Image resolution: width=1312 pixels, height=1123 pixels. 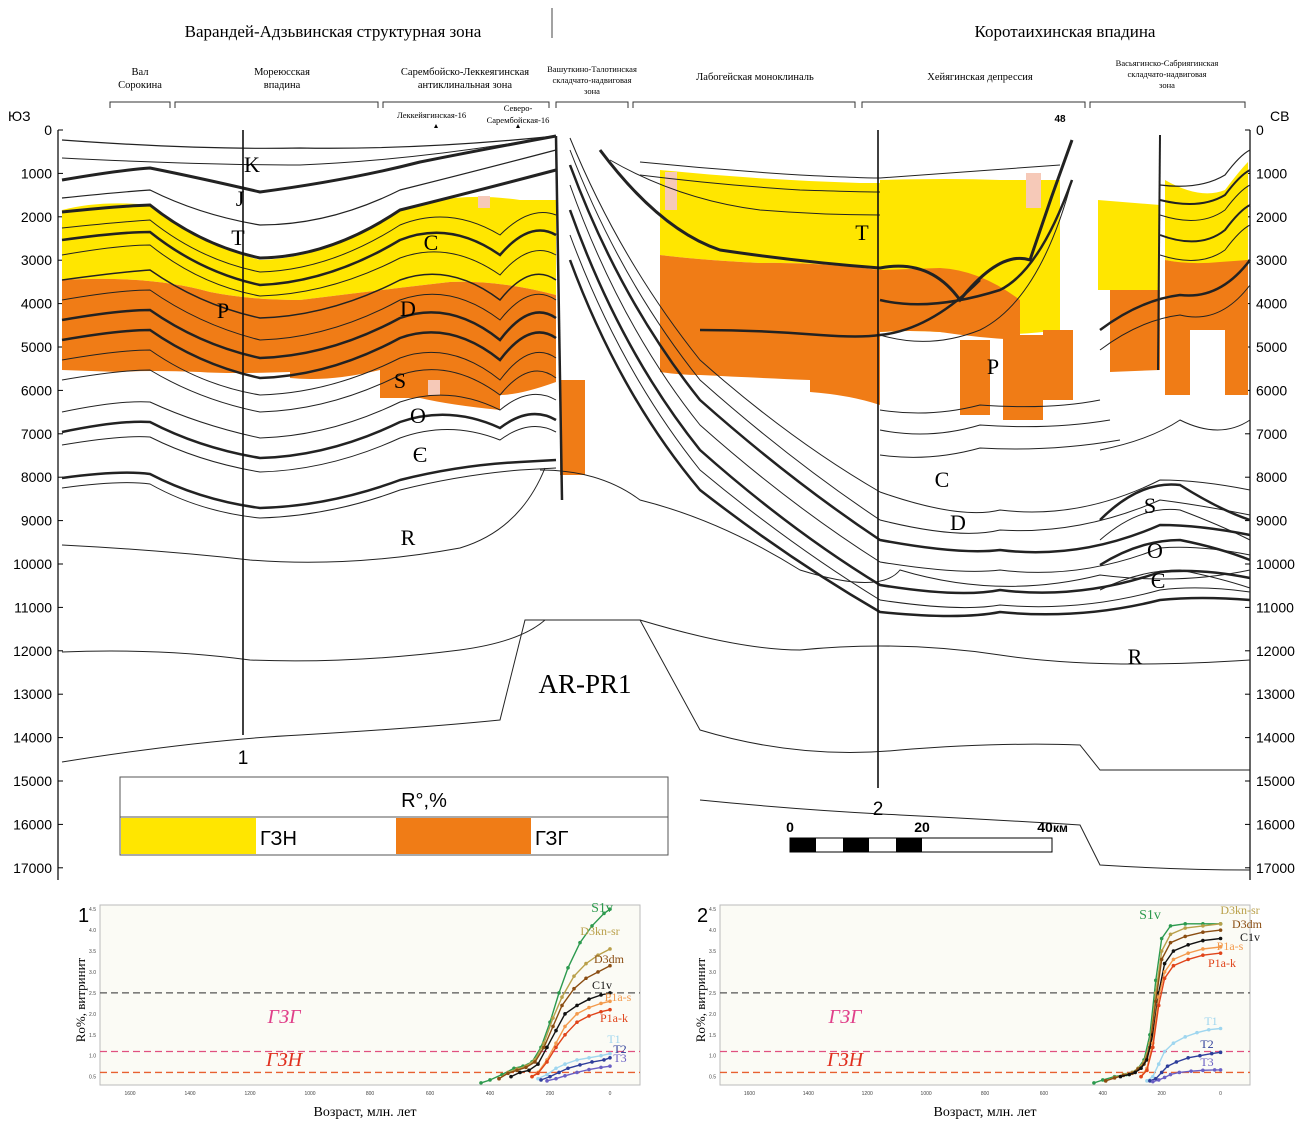 I want to click on subzone-sarembojsko-1: Сарембойско-Леккеягинская, so click(x=465, y=72).